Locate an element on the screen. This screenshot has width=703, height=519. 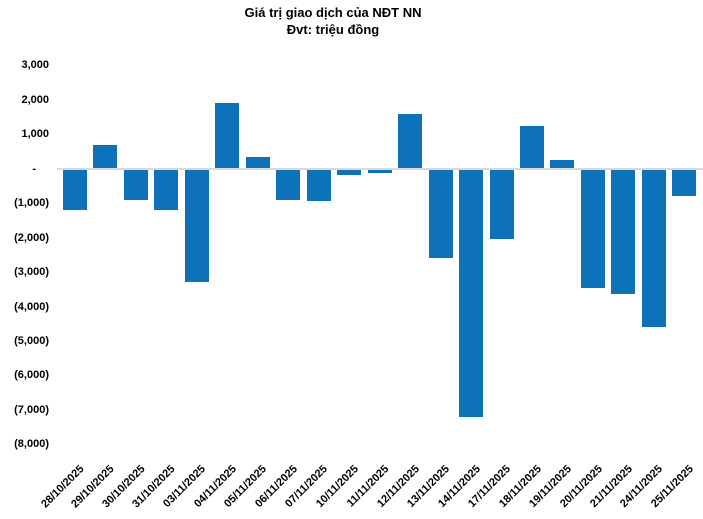
y-axis-tick-label: (3,000) is located at coordinates (31, 272).